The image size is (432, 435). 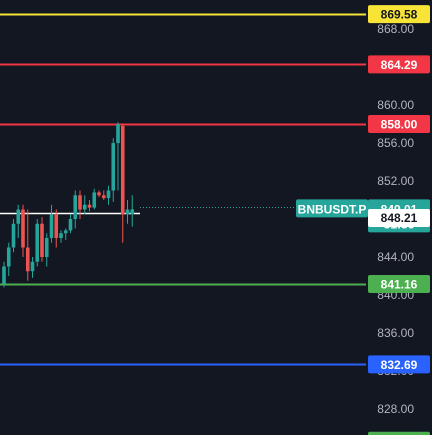 What do you see at coordinates (395, 409) in the screenshot?
I see `y-tick-label: 828.00` at bounding box center [395, 409].